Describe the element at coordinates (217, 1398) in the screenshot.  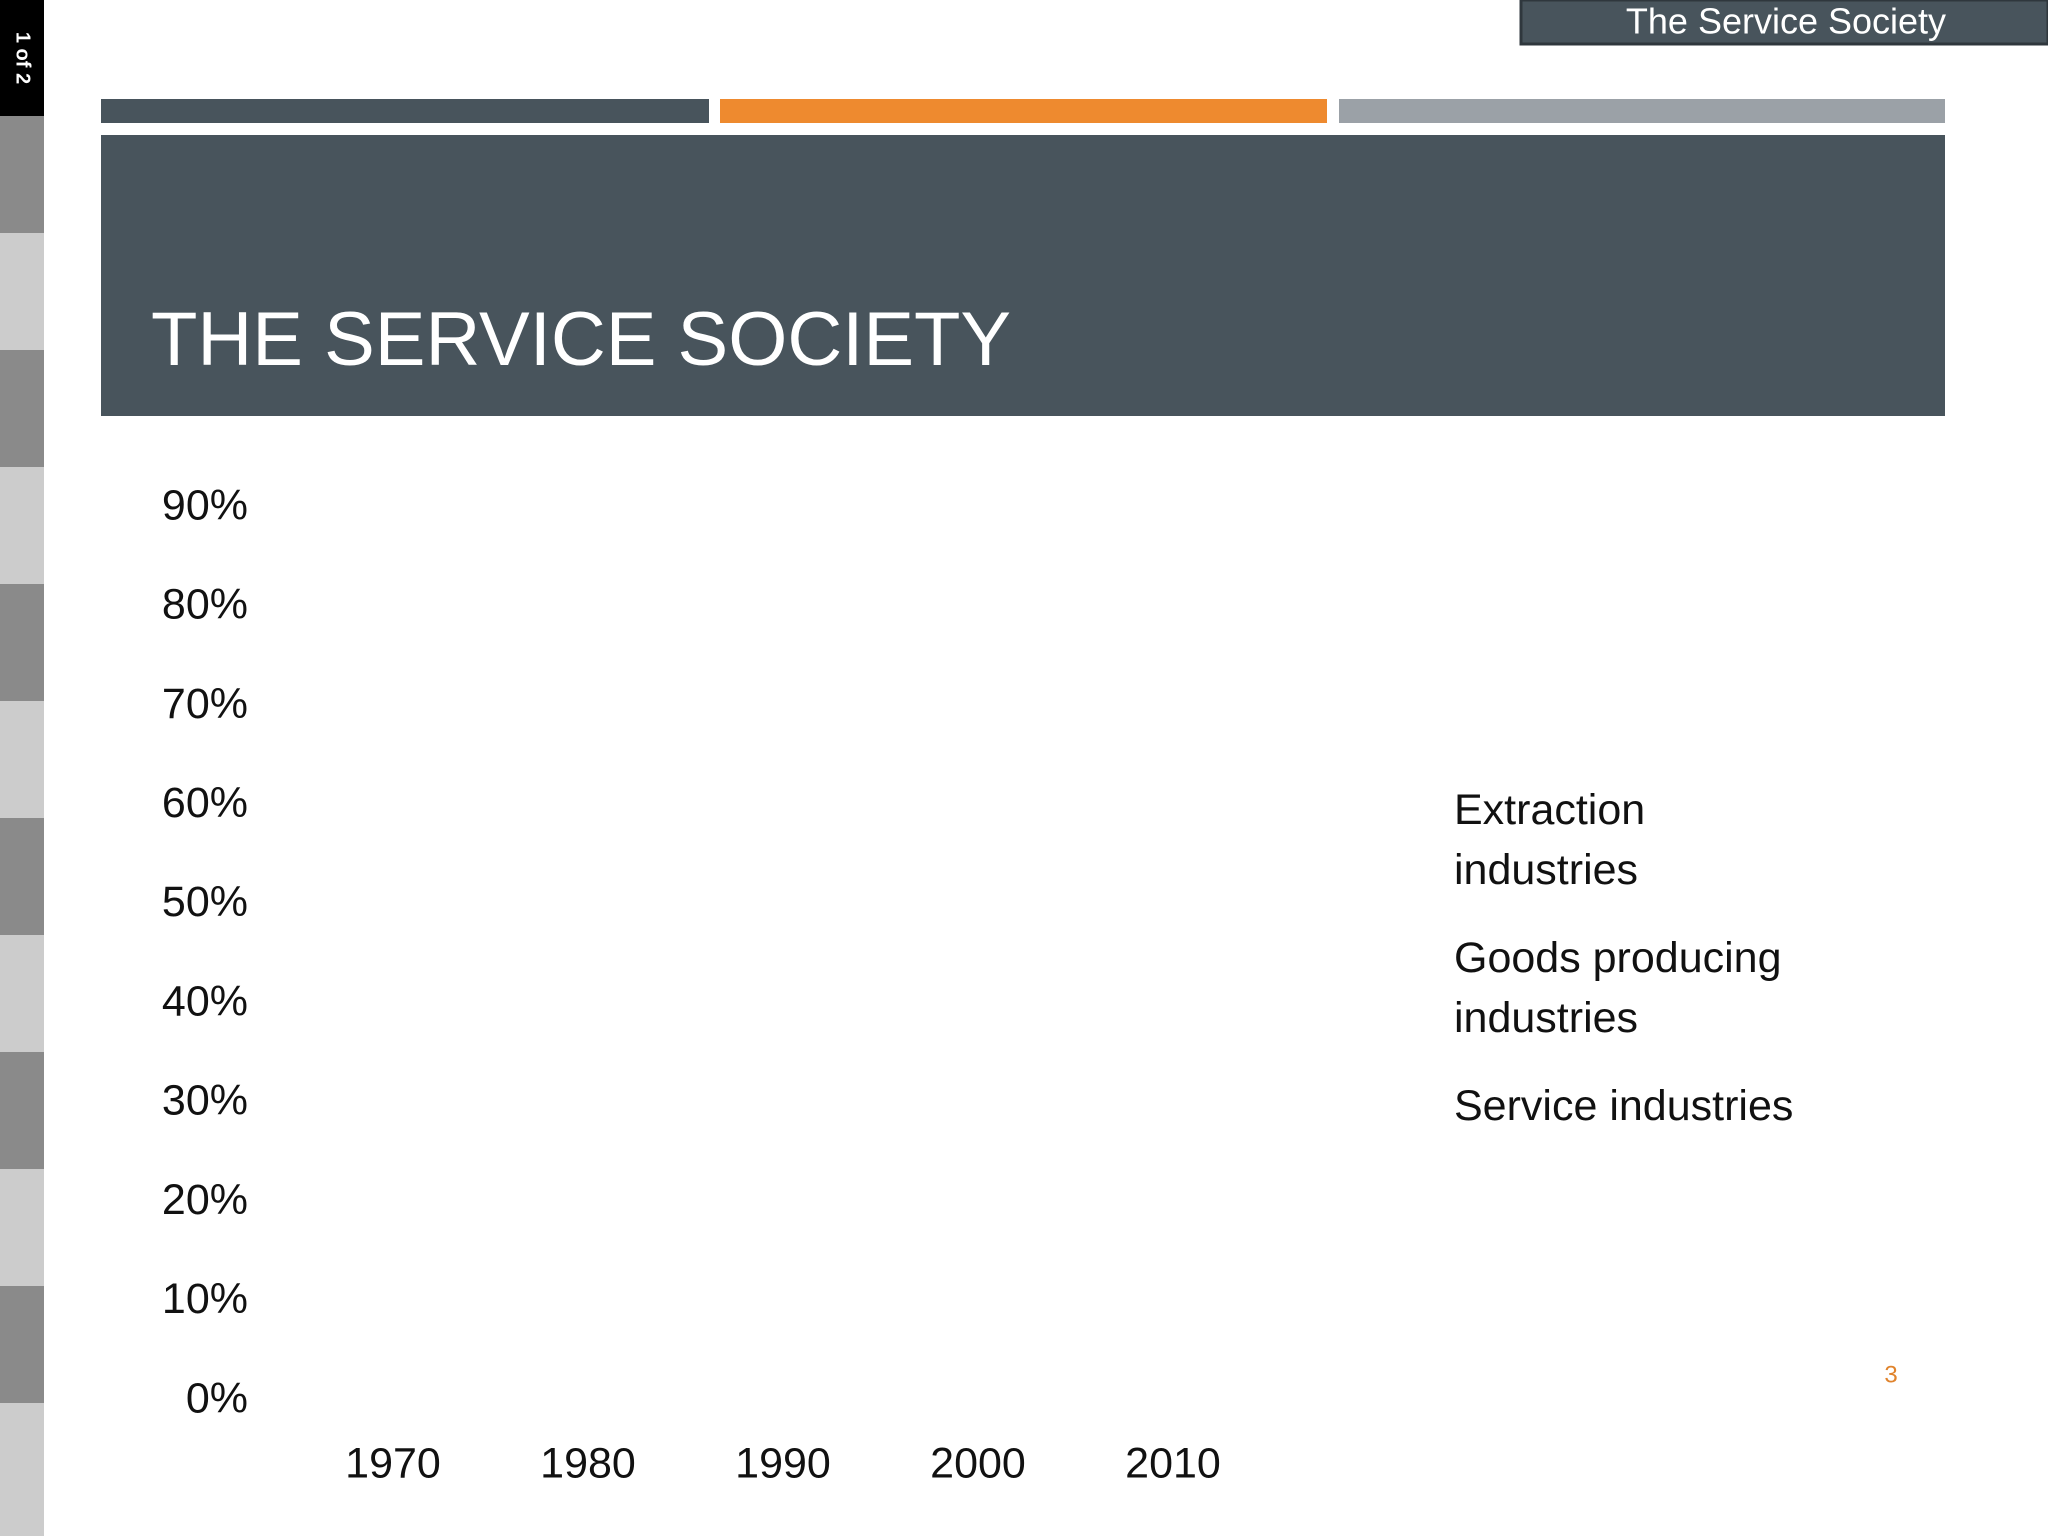
I see `y-tick-label: 0%` at that location.